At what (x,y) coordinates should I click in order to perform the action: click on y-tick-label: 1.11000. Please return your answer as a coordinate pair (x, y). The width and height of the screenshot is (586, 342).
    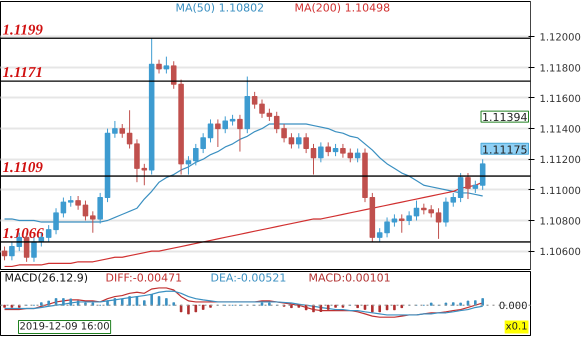
    Looking at the image, I should click on (560, 191).